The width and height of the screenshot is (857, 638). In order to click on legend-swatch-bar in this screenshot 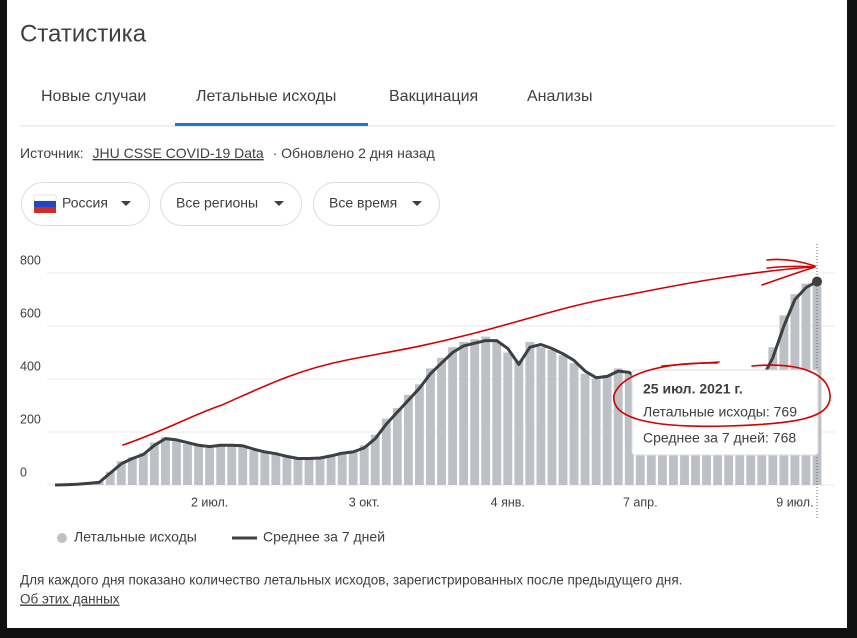, I will do `click(62, 538)`.